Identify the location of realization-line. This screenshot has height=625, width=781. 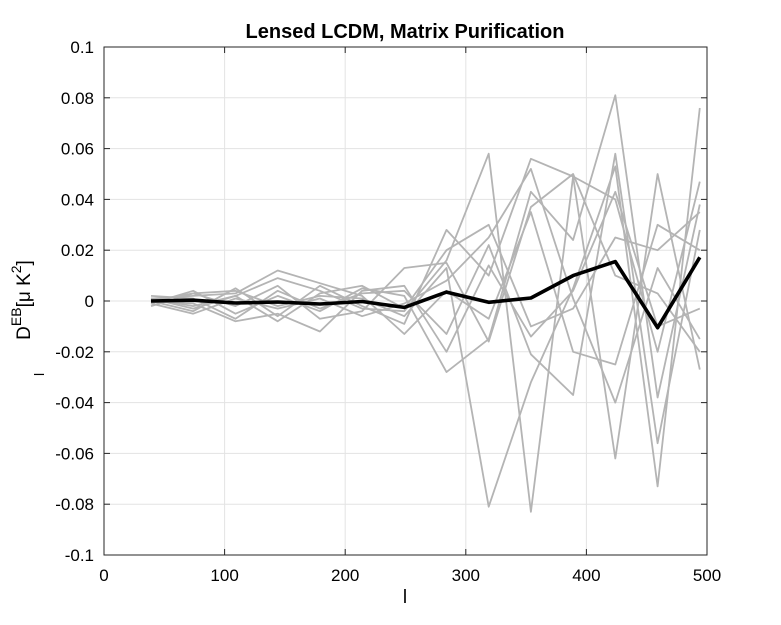
(425, 269).